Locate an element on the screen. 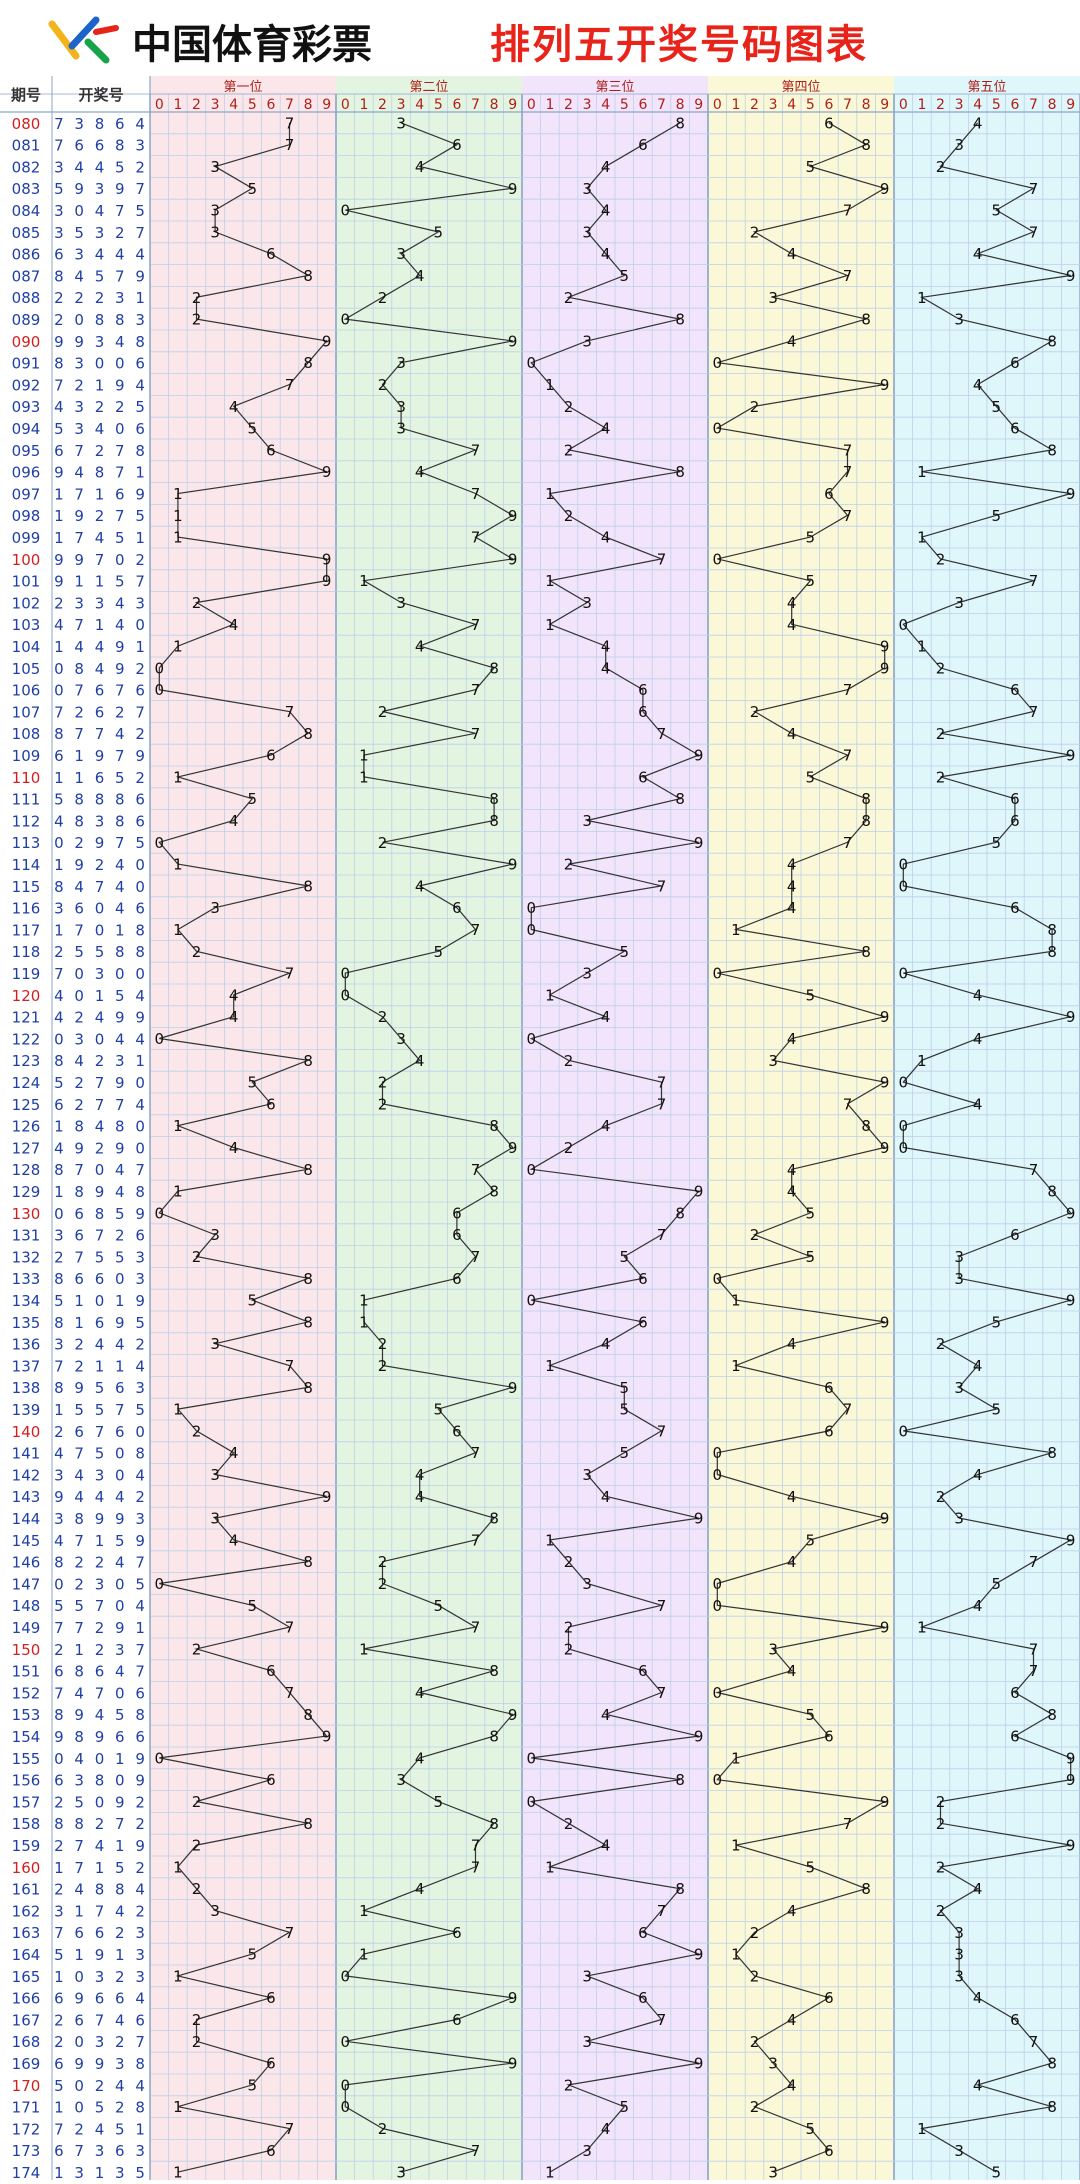  issue-number: 125 is located at coordinates (26, 1105).